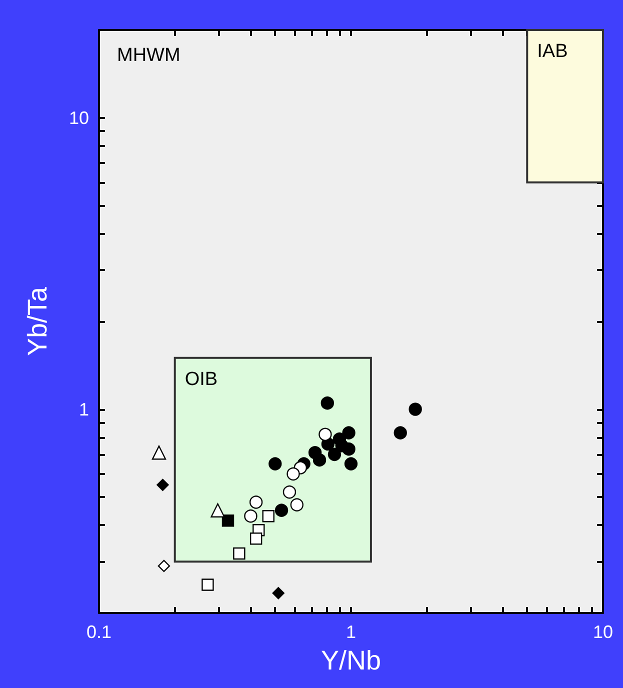 Image resolution: width=623 pixels, height=688 pixels. What do you see at coordinates (99, 632) in the screenshot?
I see `x-tick-label: 0.1` at bounding box center [99, 632].